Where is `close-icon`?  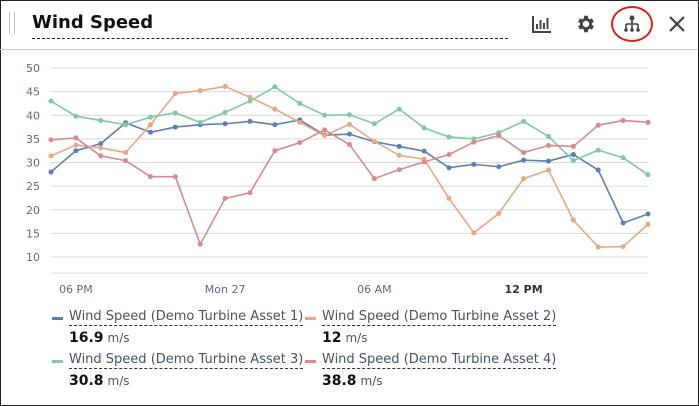
close-icon is located at coordinates (677, 24).